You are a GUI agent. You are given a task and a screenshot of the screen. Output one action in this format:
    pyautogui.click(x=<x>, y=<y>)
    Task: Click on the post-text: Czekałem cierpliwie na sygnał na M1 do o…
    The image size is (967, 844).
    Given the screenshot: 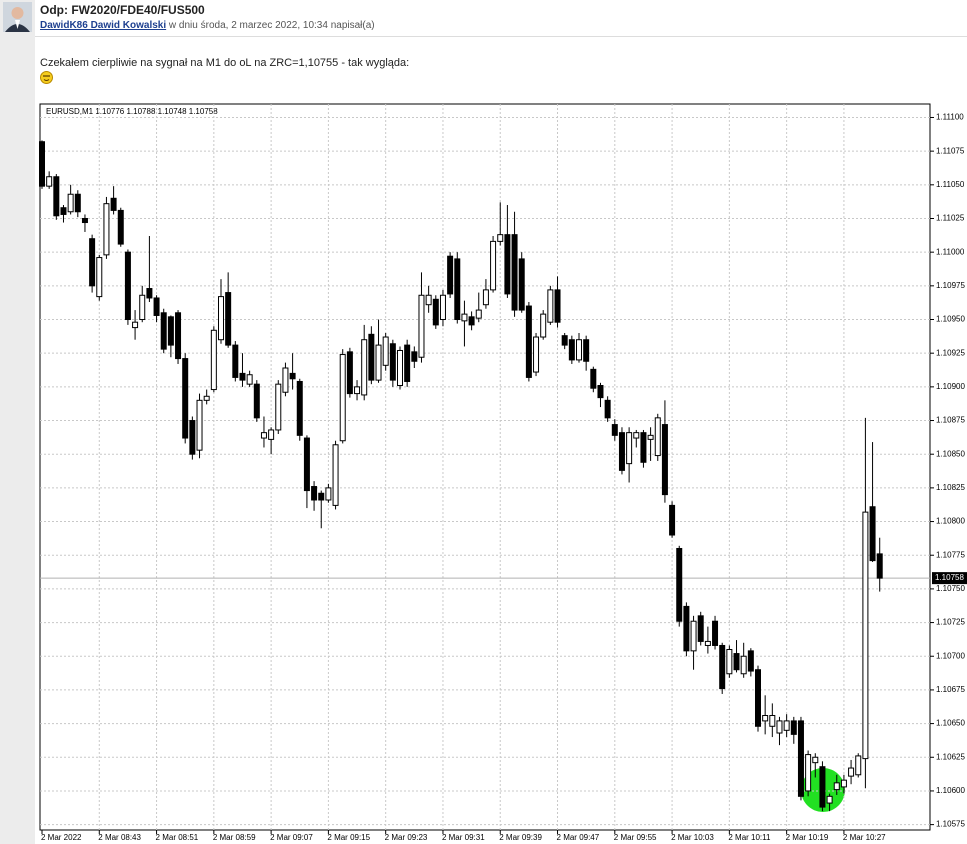 What is the action you would take?
    pyautogui.click(x=225, y=63)
    